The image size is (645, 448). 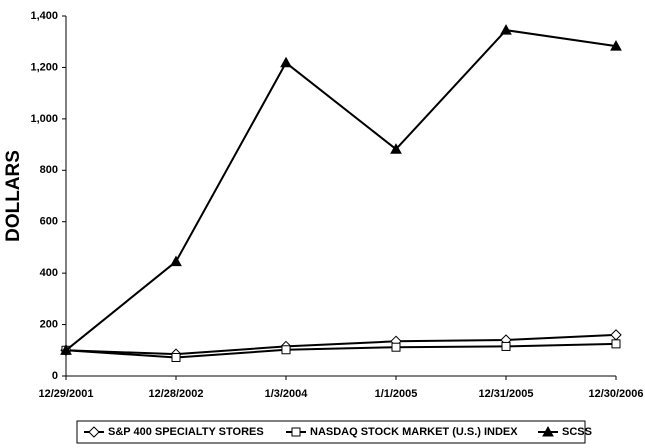 What do you see at coordinates (49, 170) in the screenshot?
I see `y-tick-label: 800` at bounding box center [49, 170].